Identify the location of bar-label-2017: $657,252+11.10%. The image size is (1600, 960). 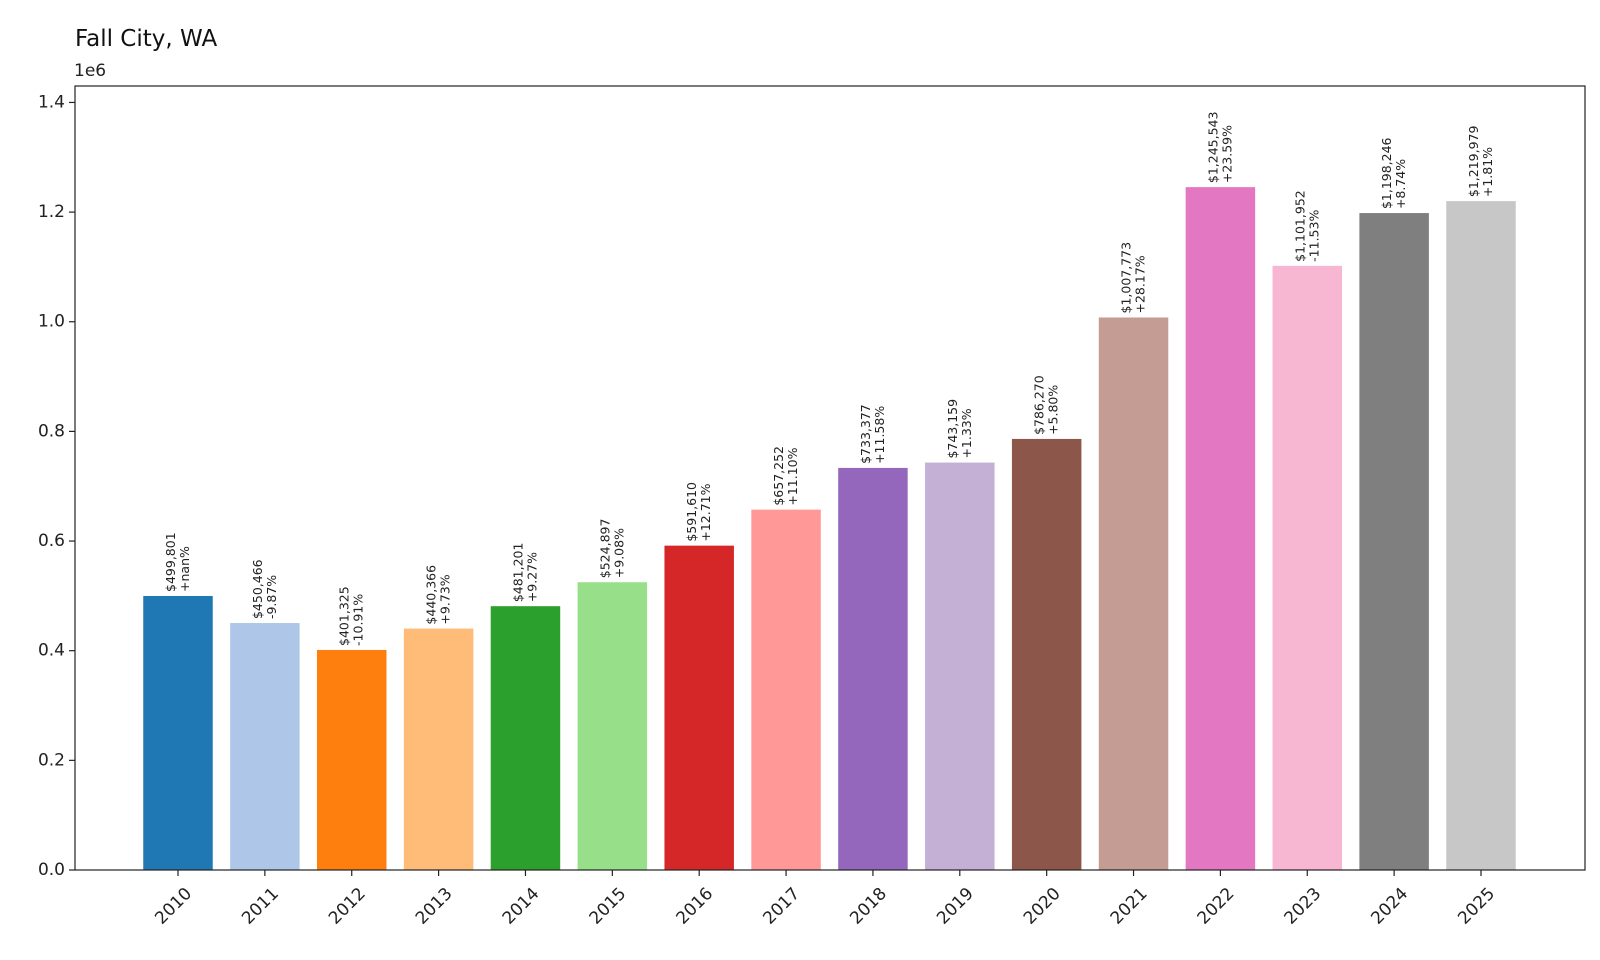
(785, 476).